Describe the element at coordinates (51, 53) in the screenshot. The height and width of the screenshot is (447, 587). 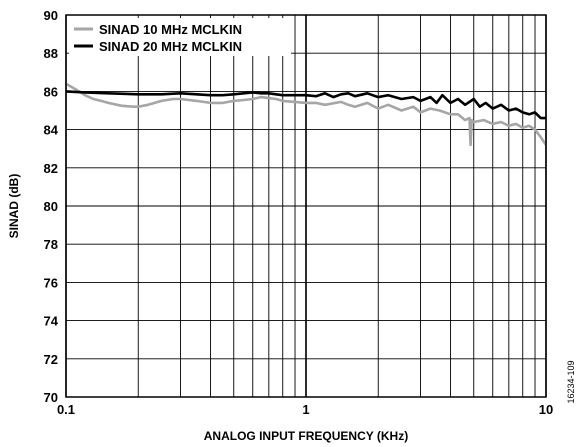
I see `y-tick-label: 88` at that location.